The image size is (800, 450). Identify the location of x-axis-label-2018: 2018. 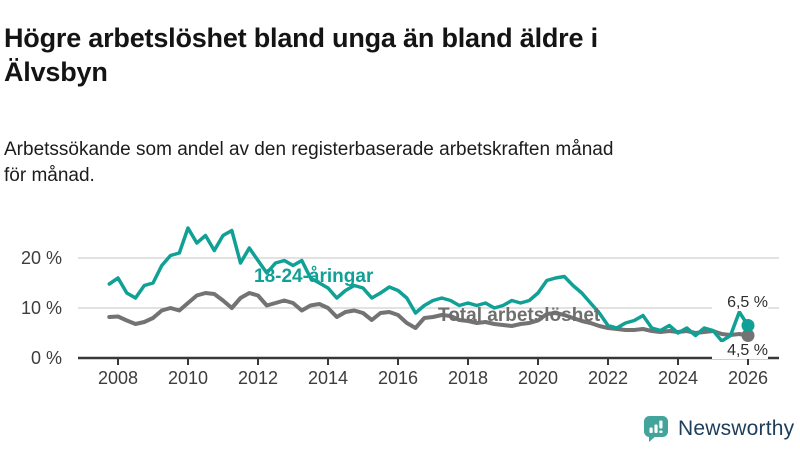
(468, 378).